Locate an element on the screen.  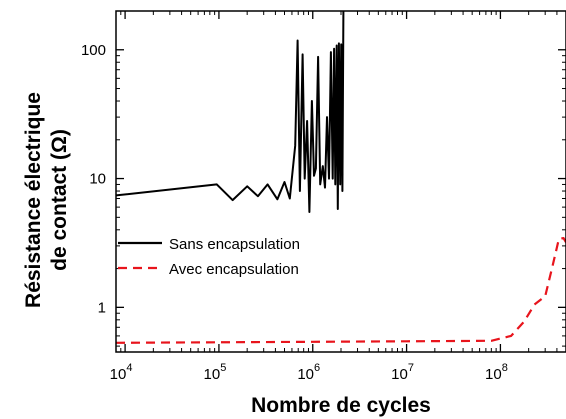
legend-label-avec-encapsulation: Avec encapsulation is located at coordinates (234, 269).